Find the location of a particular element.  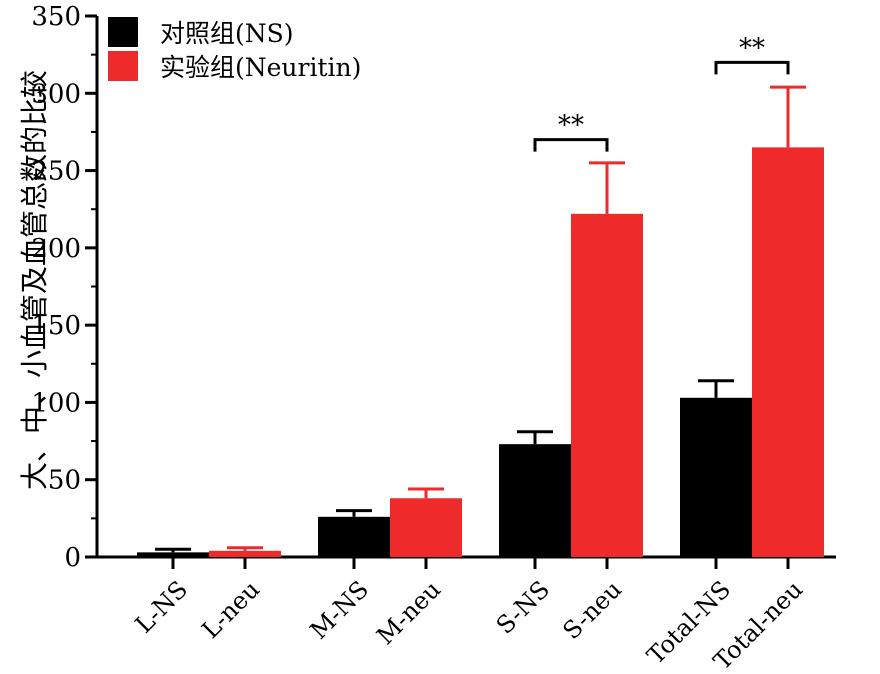

y-tick-label: 300 is located at coordinates (56, 94).